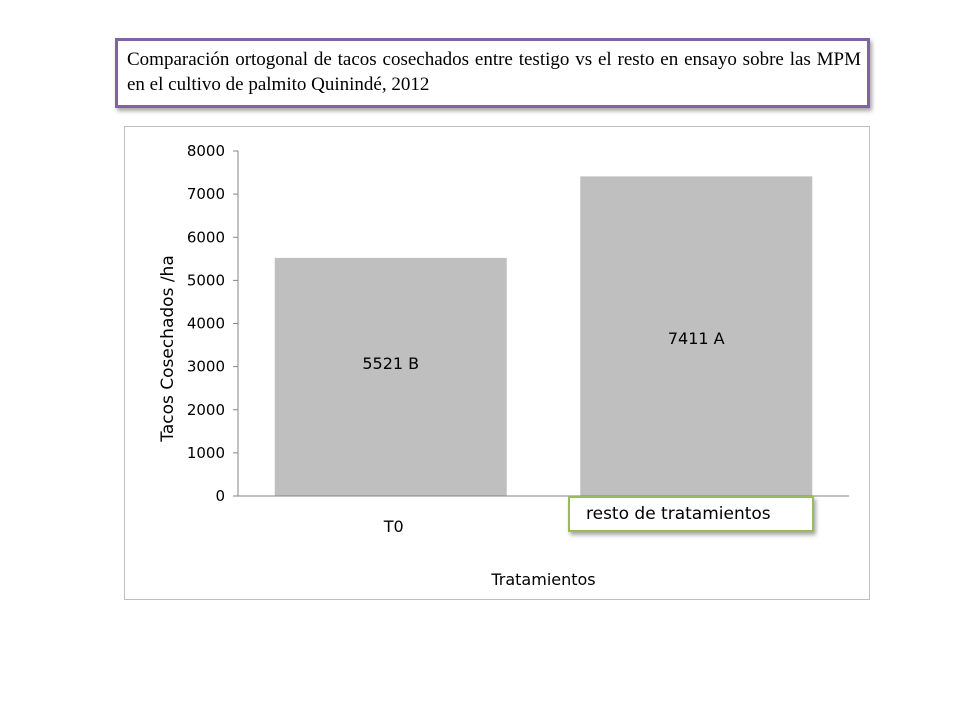 This screenshot has height=720, width=960. Describe the element at coordinates (206, 367) in the screenshot. I see `y-tick-label: 3000` at that location.